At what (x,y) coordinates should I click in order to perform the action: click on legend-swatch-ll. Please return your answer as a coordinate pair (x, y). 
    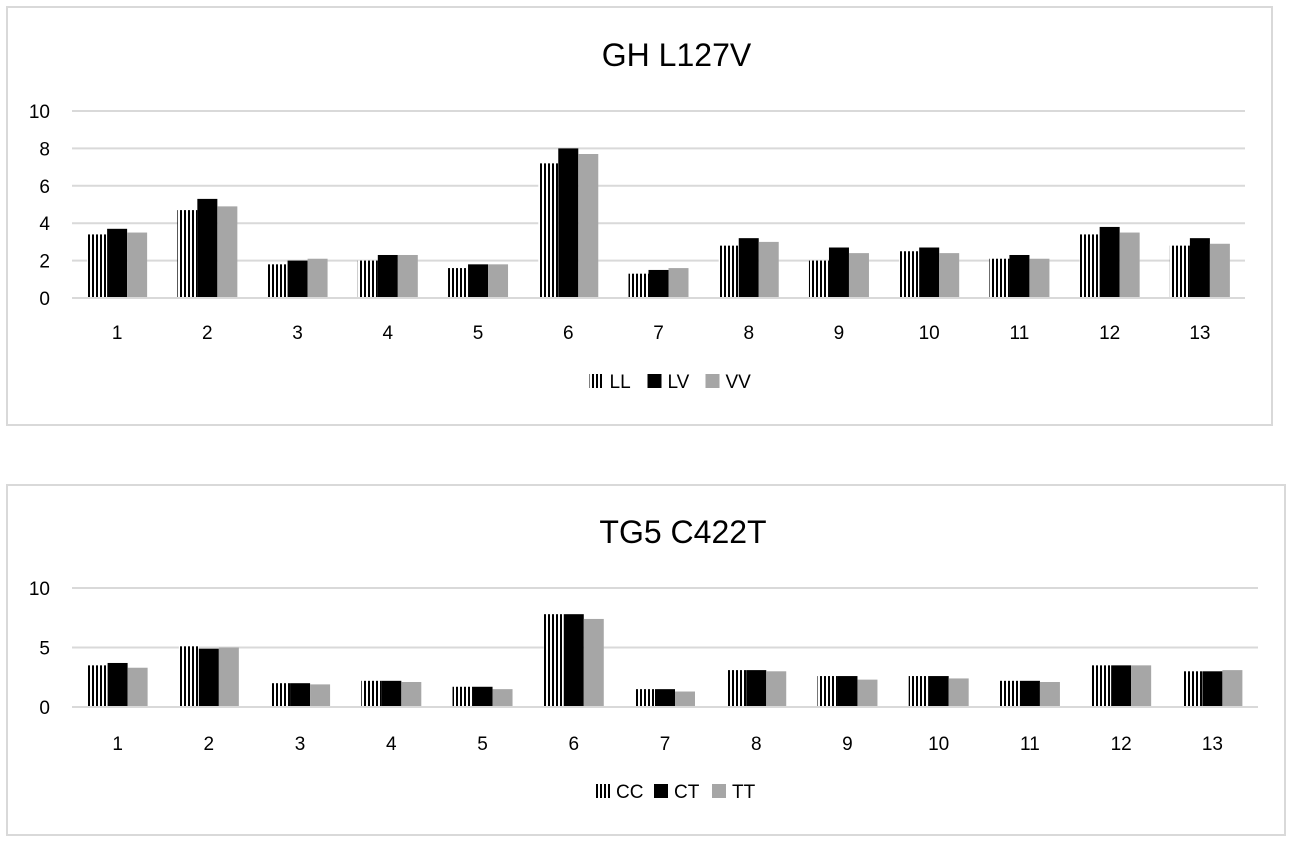
    Looking at the image, I should click on (596, 381).